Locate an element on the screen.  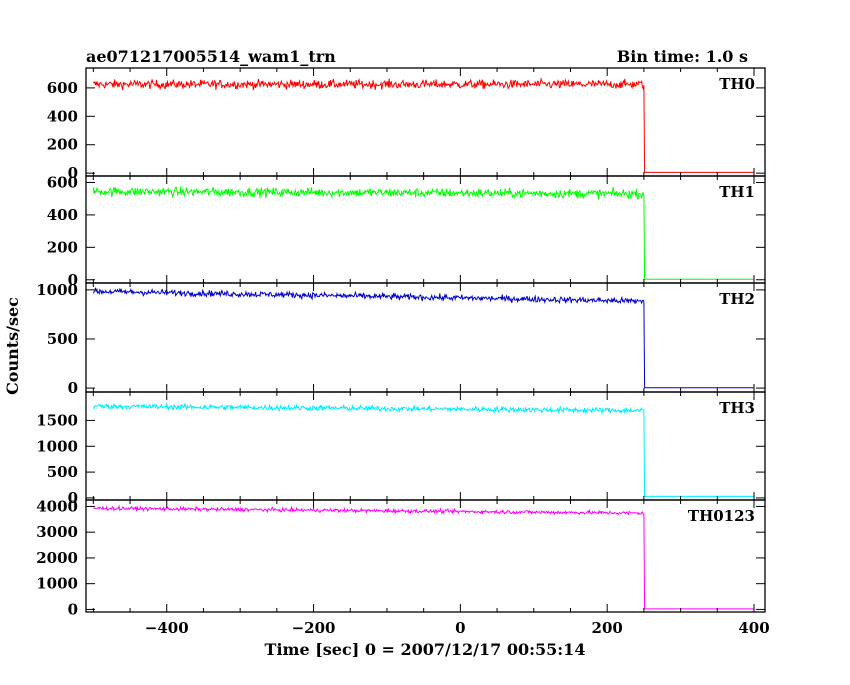
series-line-th3 is located at coordinates (423, 449).